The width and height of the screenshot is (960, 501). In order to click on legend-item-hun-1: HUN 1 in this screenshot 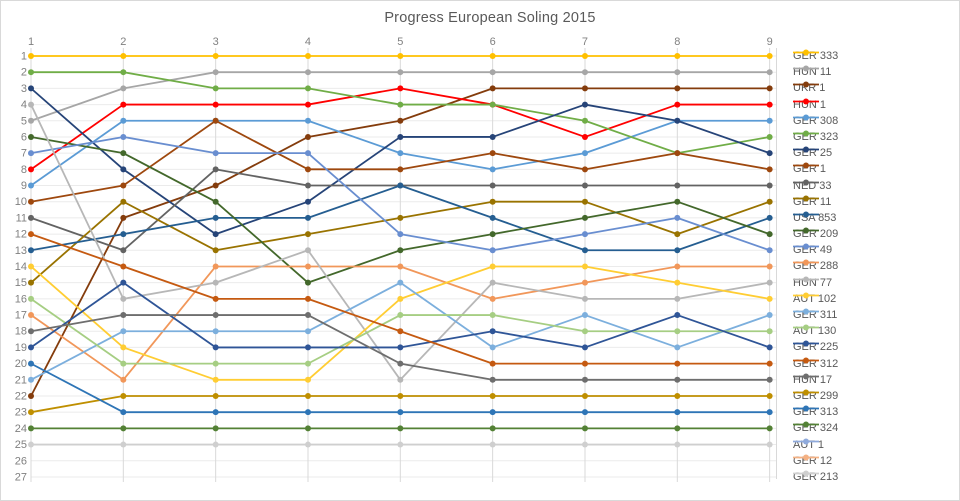, I will do `click(809, 105)`.